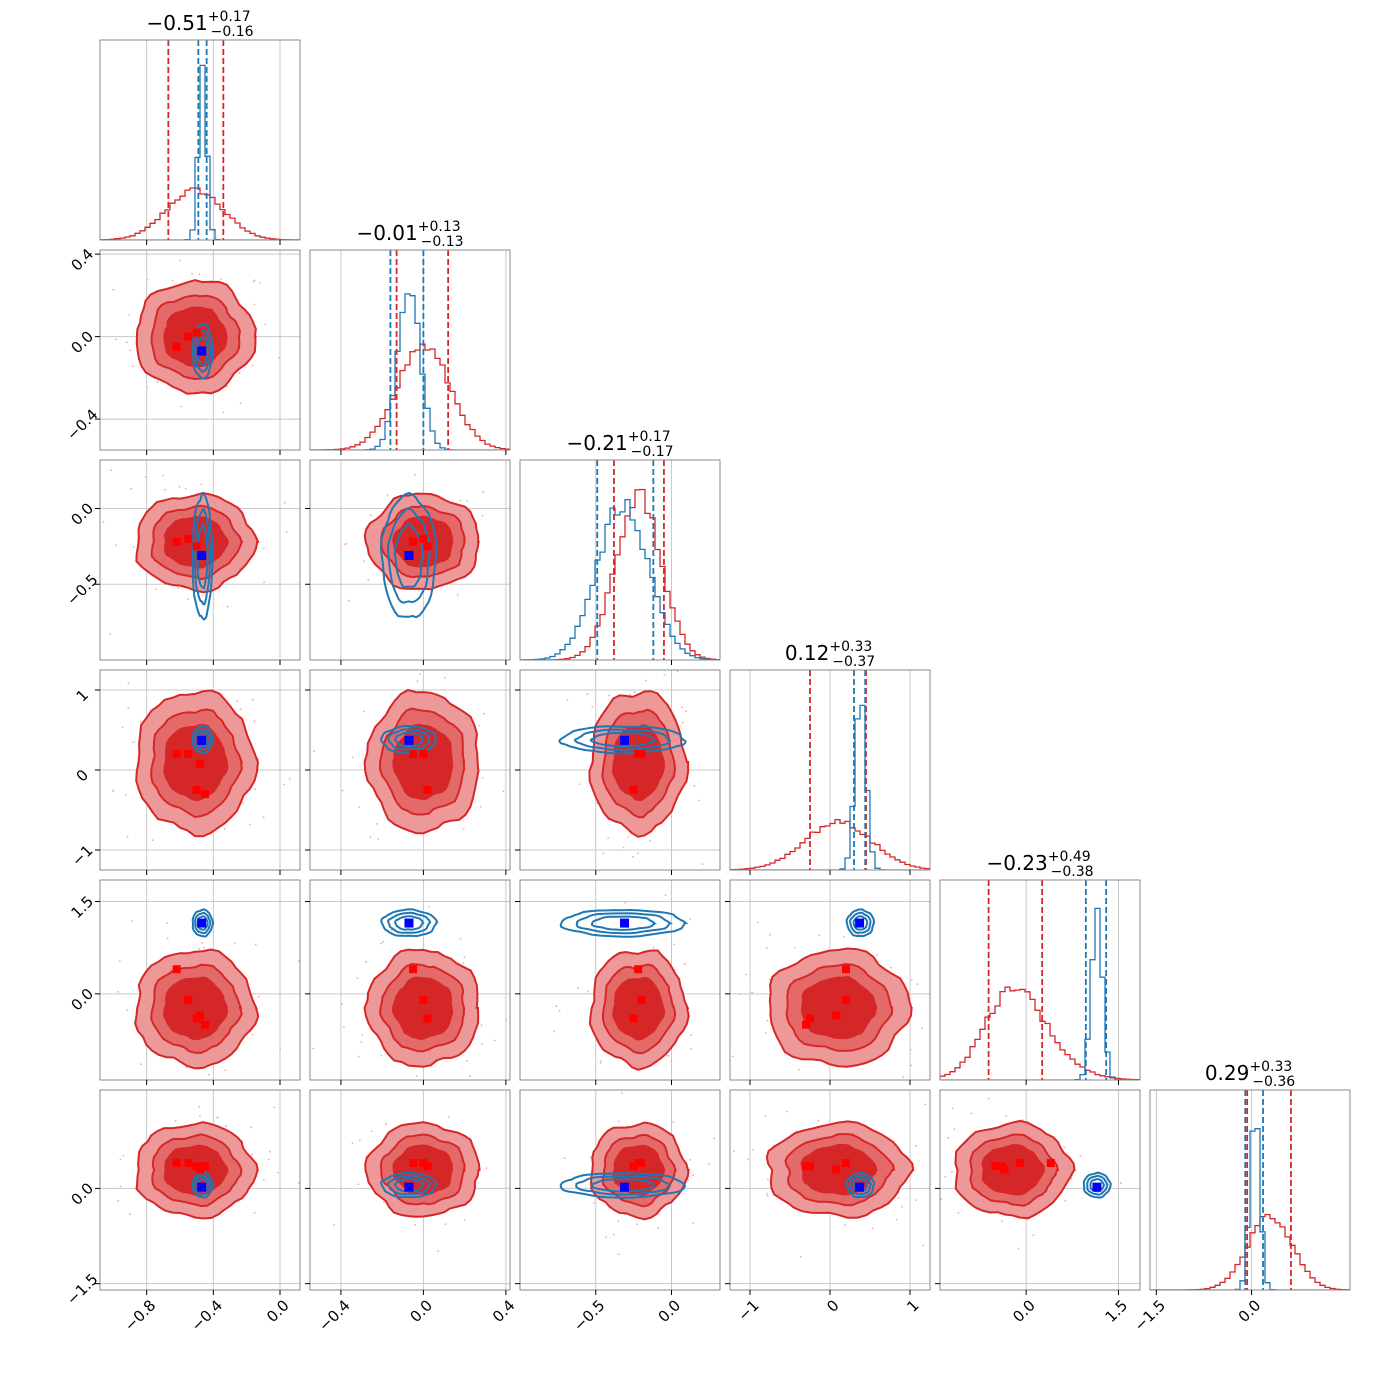 The width and height of the screenshot is (1390, 1390). I want to click on panel-3-3: 0.12+0.33 −0.37, so click(830, 757).